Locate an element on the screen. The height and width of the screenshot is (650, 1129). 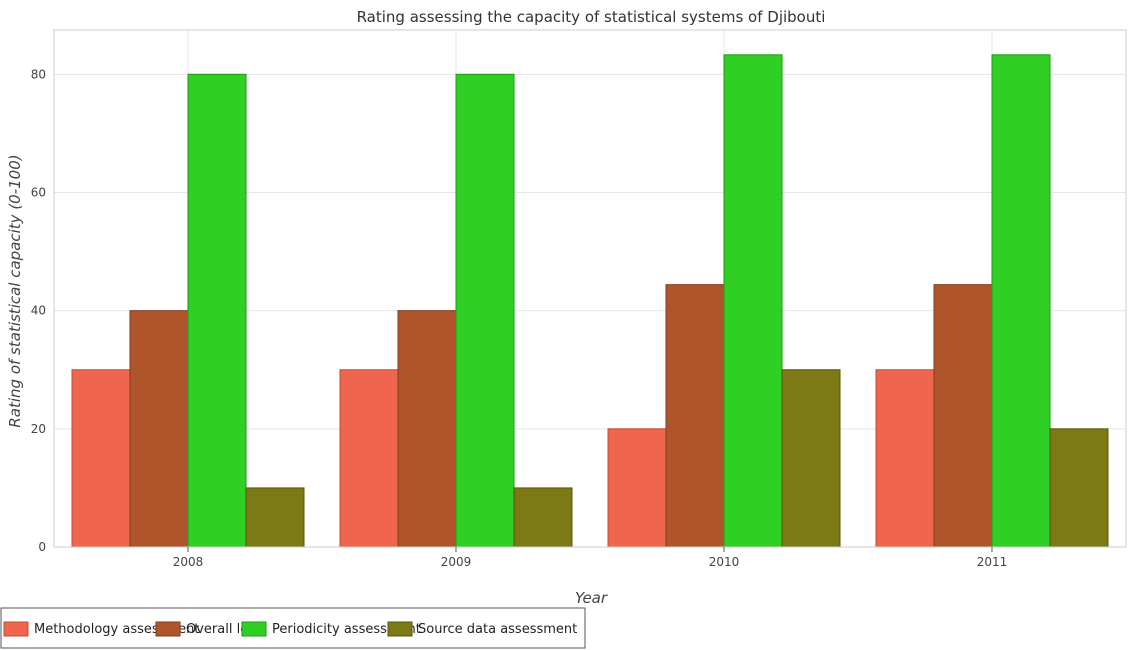
bar-overall-level-2010 is located at coordinates (695, 416).